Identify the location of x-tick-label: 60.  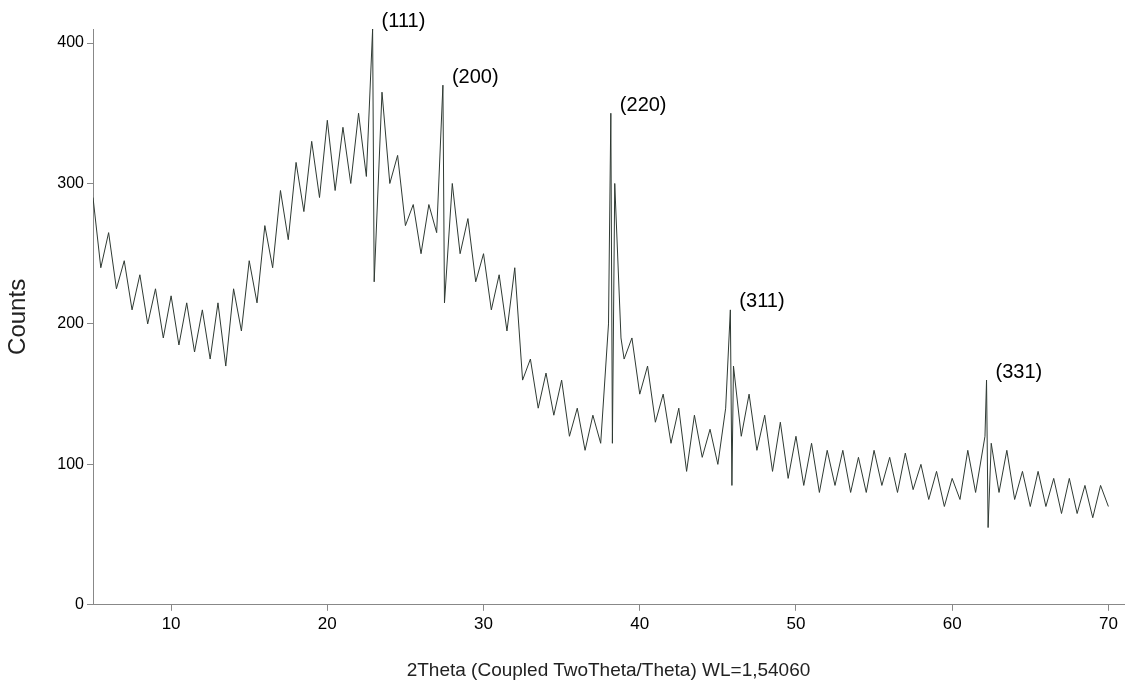
(952, 623).